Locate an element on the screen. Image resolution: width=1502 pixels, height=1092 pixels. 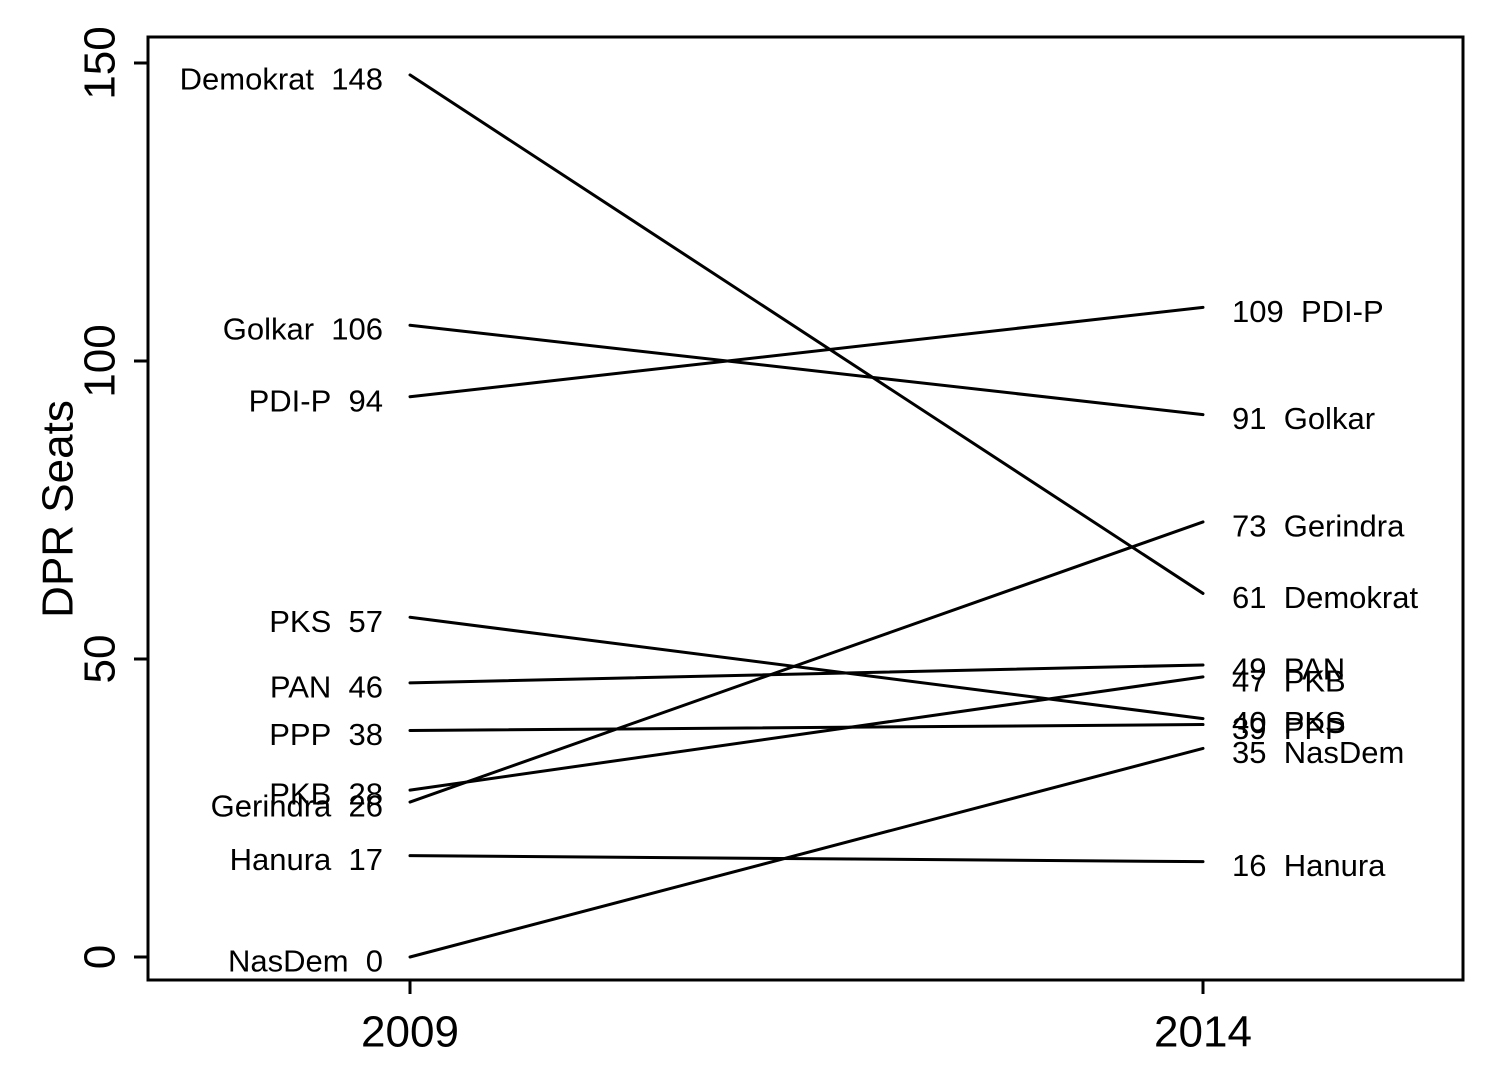
slope-line-golkar is located at coordinates (806, 370).